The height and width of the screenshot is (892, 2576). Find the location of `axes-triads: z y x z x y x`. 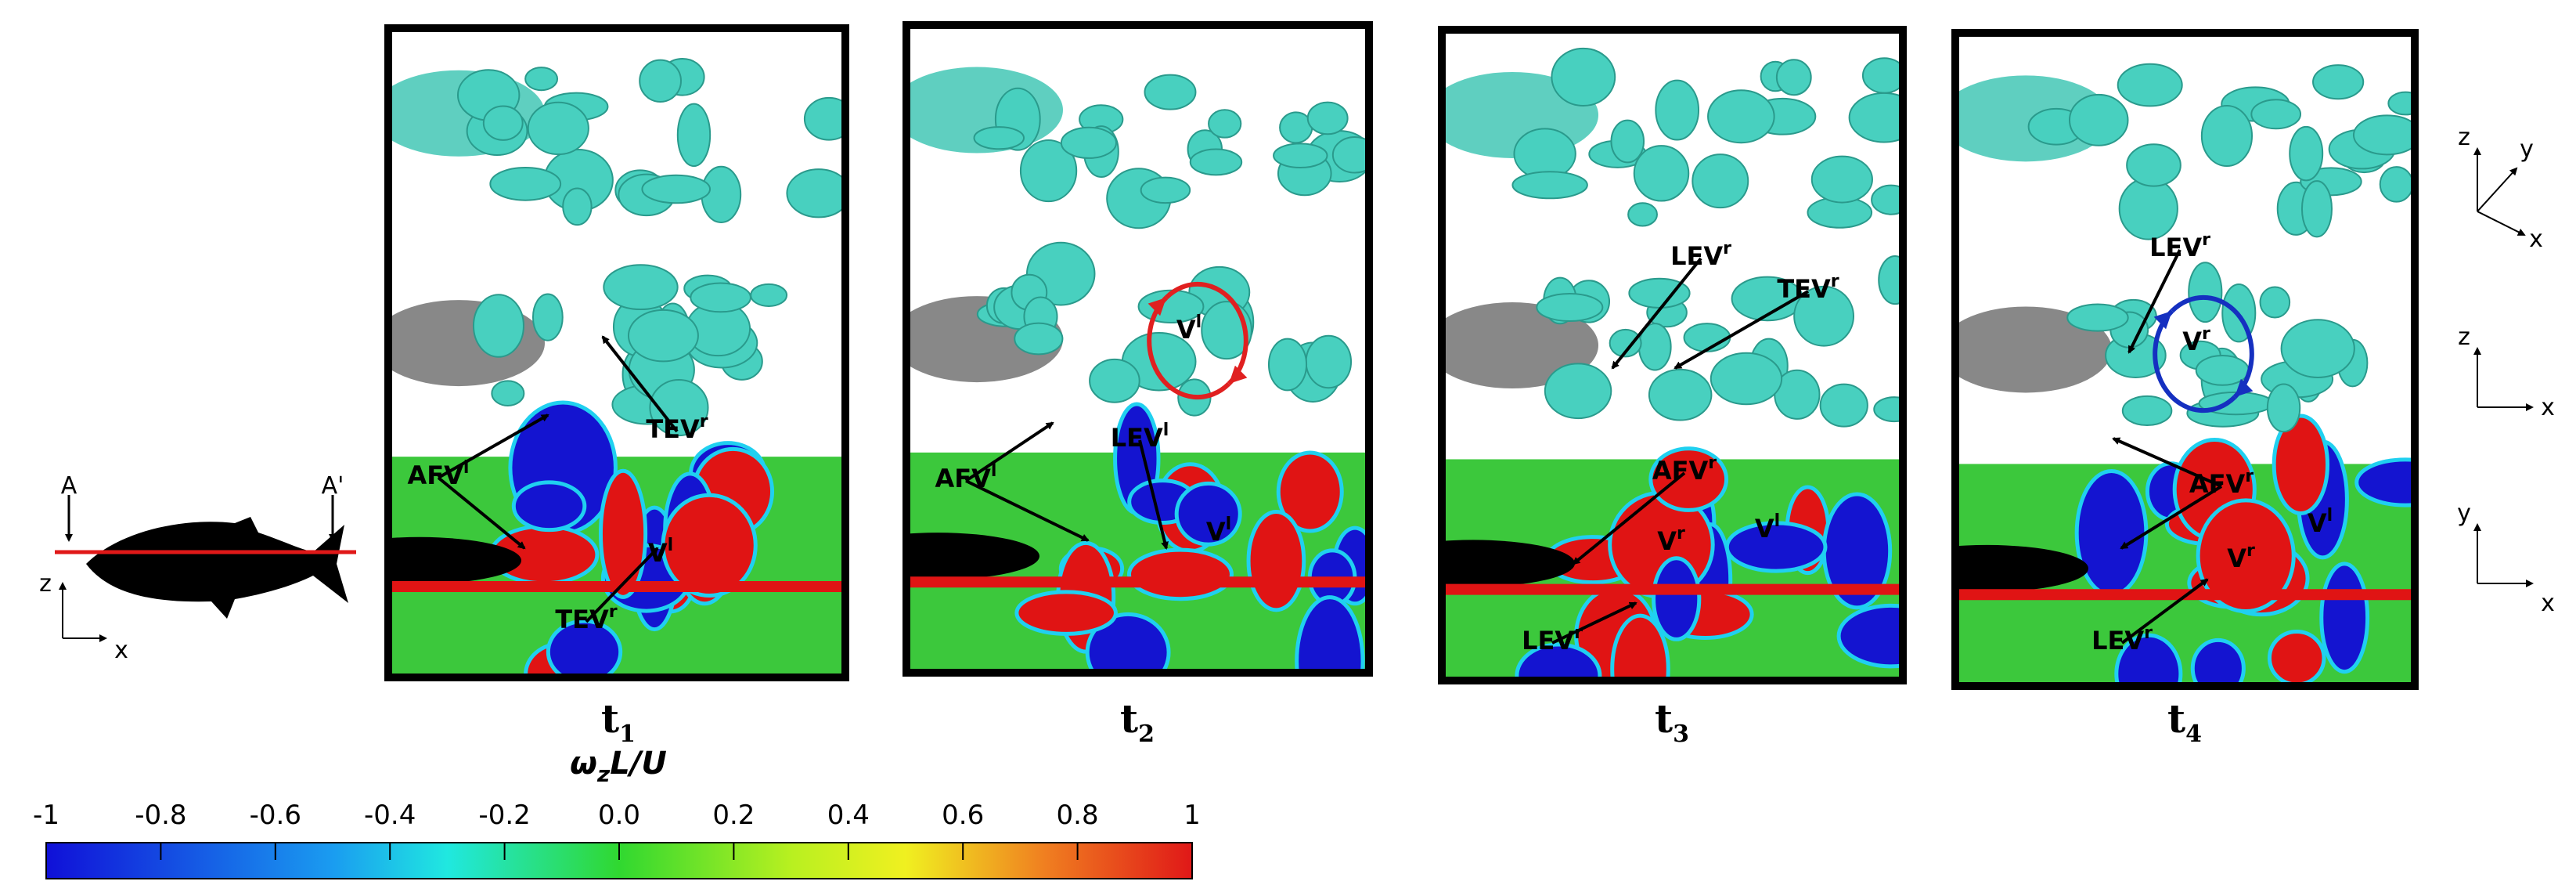

axes-triads: z y x z x y x is located at coordinates (2506, 370).